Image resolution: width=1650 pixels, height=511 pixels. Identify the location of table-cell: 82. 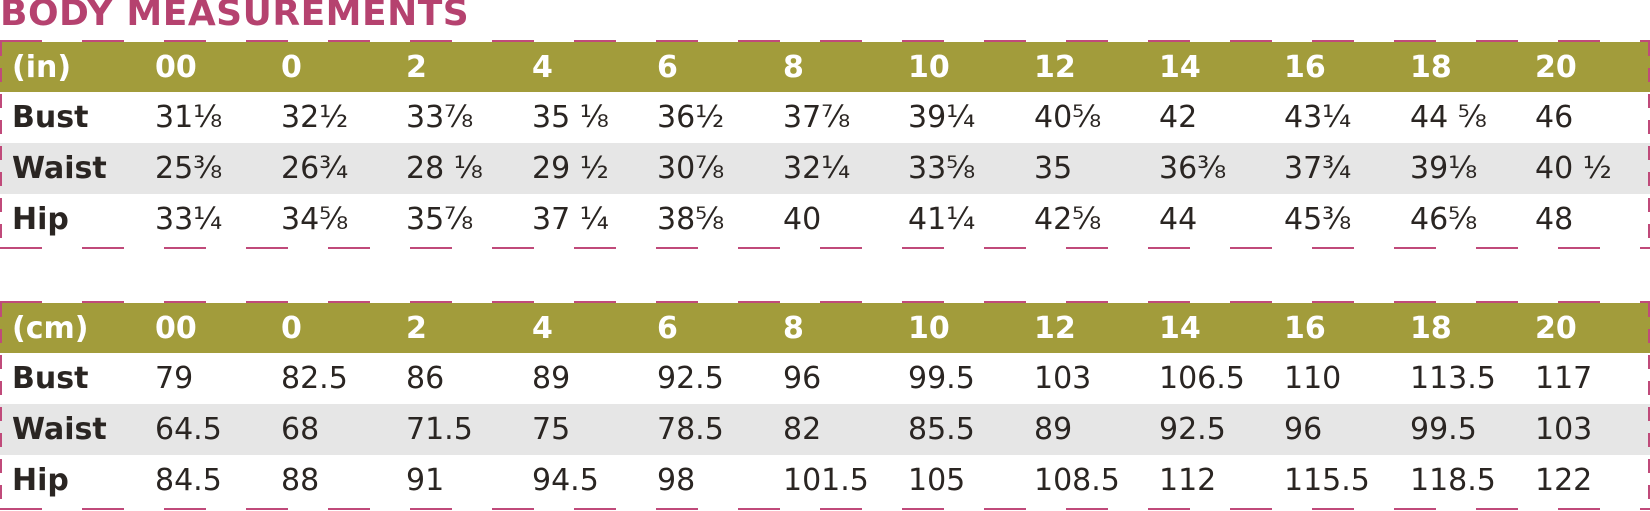
(802, 429).